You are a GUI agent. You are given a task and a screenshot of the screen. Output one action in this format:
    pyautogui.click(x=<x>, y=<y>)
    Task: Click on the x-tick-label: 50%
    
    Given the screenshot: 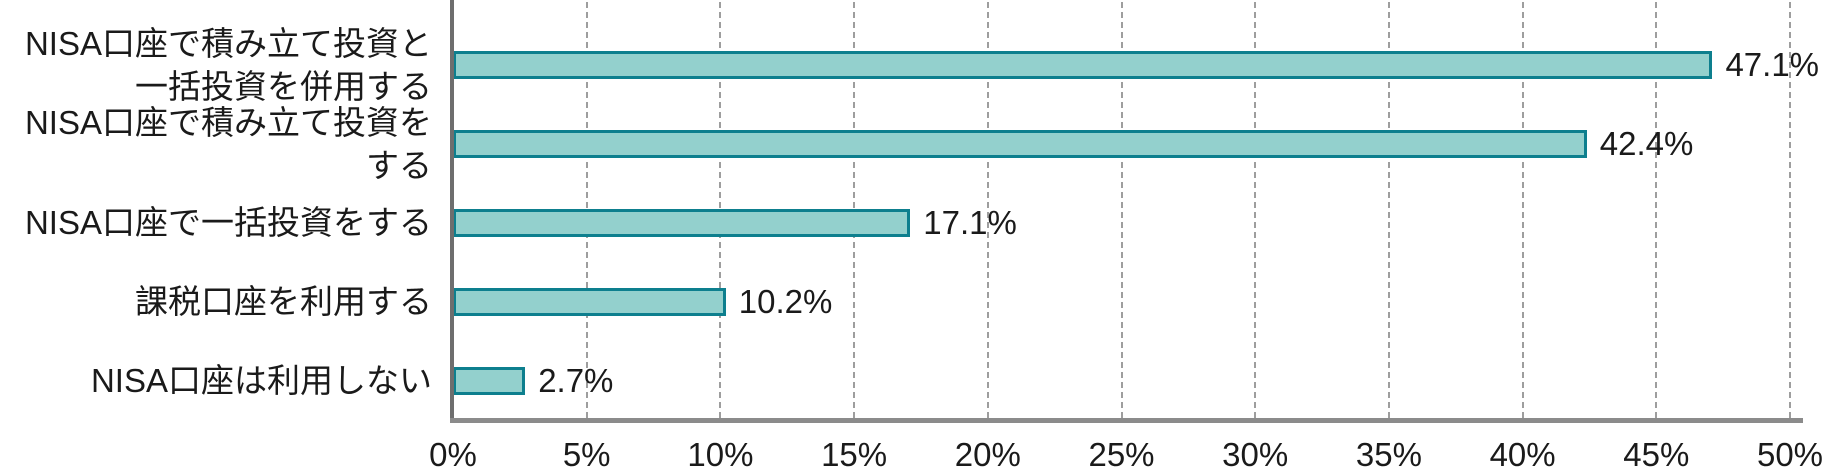 What is the action you would take?
    pyautogui.click(x=1790, y=454)
    